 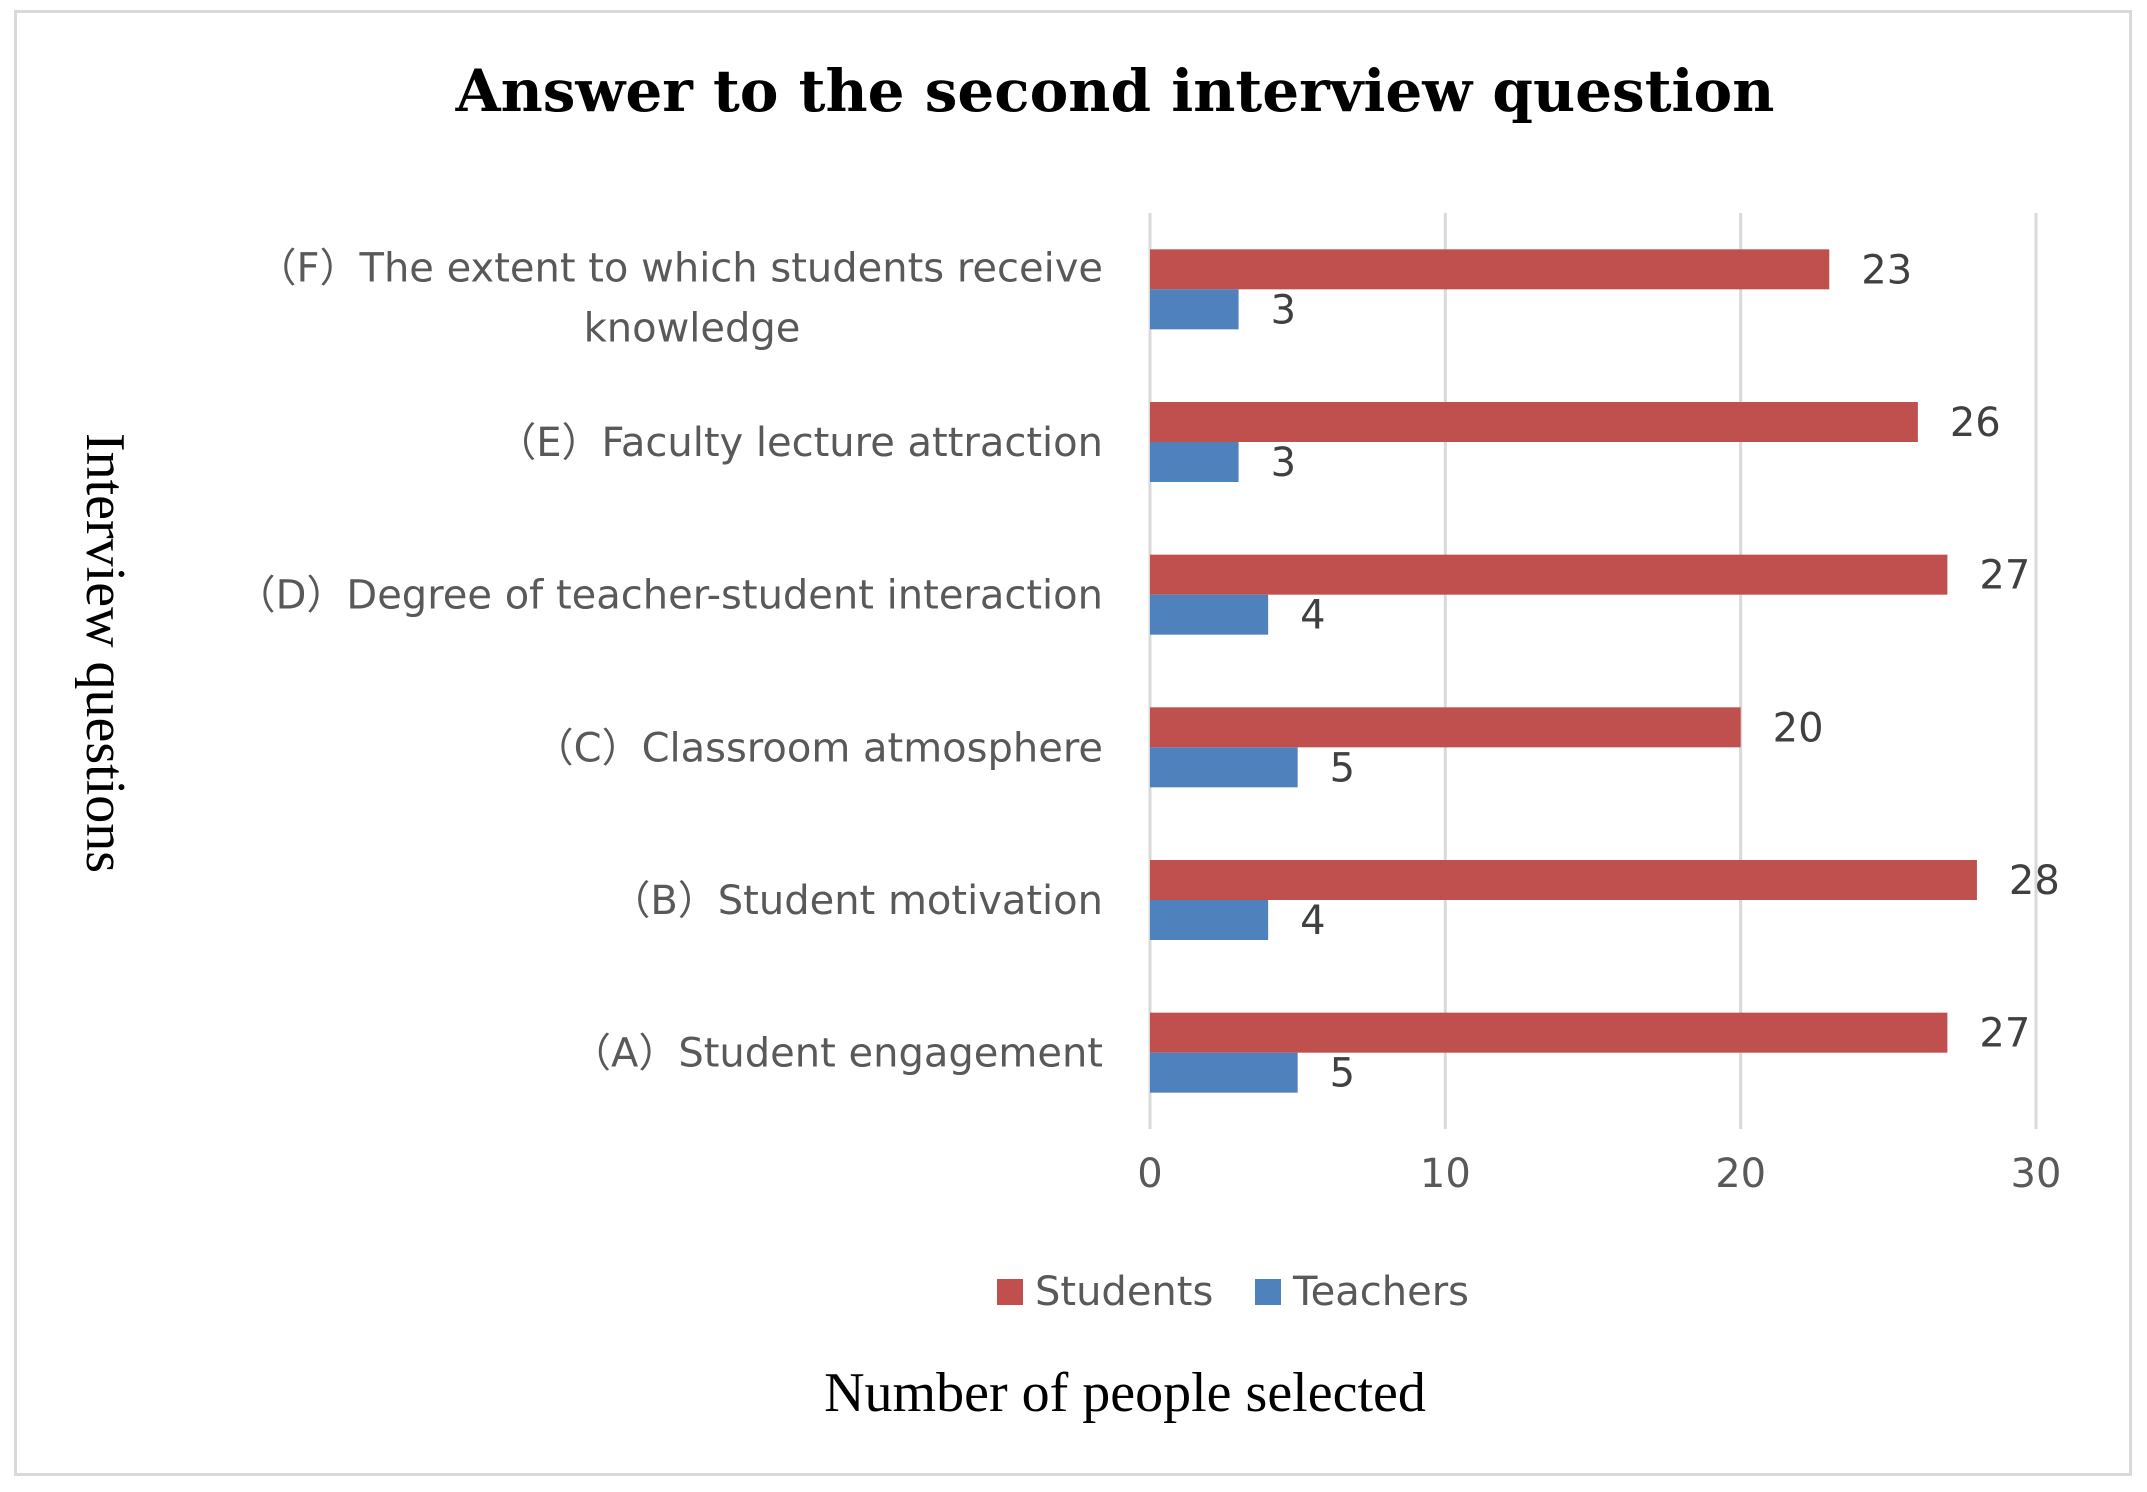 I want to click on legend-swatch-teachers, so click(x=1268, y=1292).